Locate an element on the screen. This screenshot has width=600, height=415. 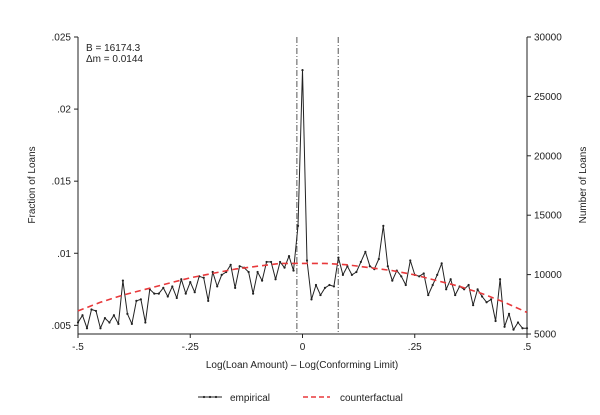
x-tick-label: -.25 is located at coordinates (191, 347).